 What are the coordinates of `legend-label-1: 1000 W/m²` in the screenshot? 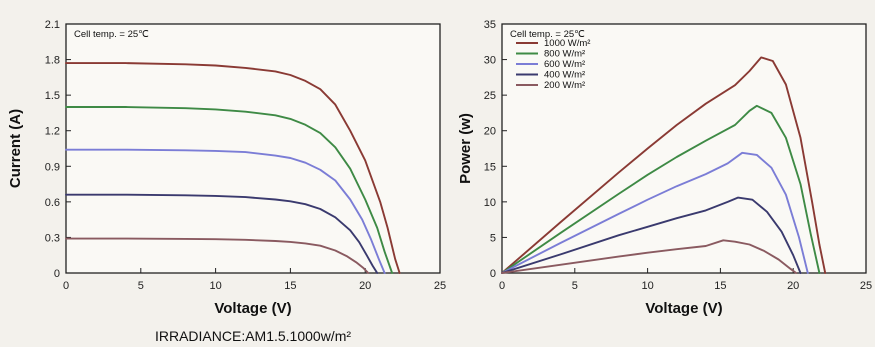 It's located at (567, 43).